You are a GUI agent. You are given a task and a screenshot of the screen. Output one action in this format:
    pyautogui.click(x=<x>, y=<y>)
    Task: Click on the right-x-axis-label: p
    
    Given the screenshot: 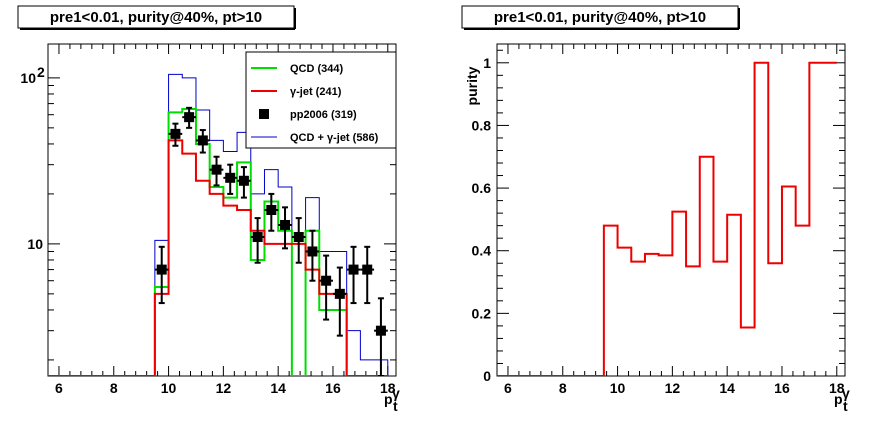 What is the action you would take?
    pyautogui.click(x=838, y=399)
    